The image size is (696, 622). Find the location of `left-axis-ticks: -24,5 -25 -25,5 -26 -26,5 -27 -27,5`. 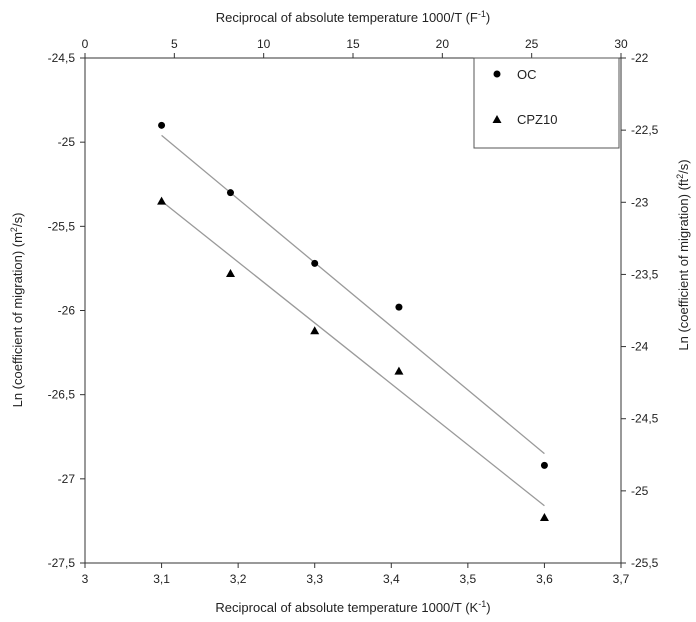

left-axis-ticks: -24,5 -25 -25,5 -26 -26,5 -27 -27,5 is located at coordinates (66, 310).